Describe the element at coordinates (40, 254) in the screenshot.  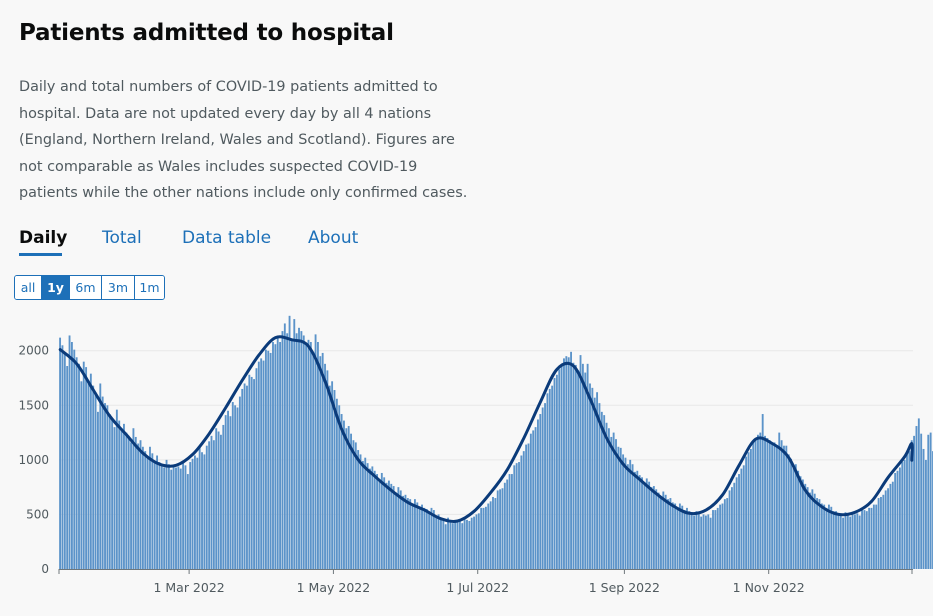
I see `active-tab-underline` at that location.